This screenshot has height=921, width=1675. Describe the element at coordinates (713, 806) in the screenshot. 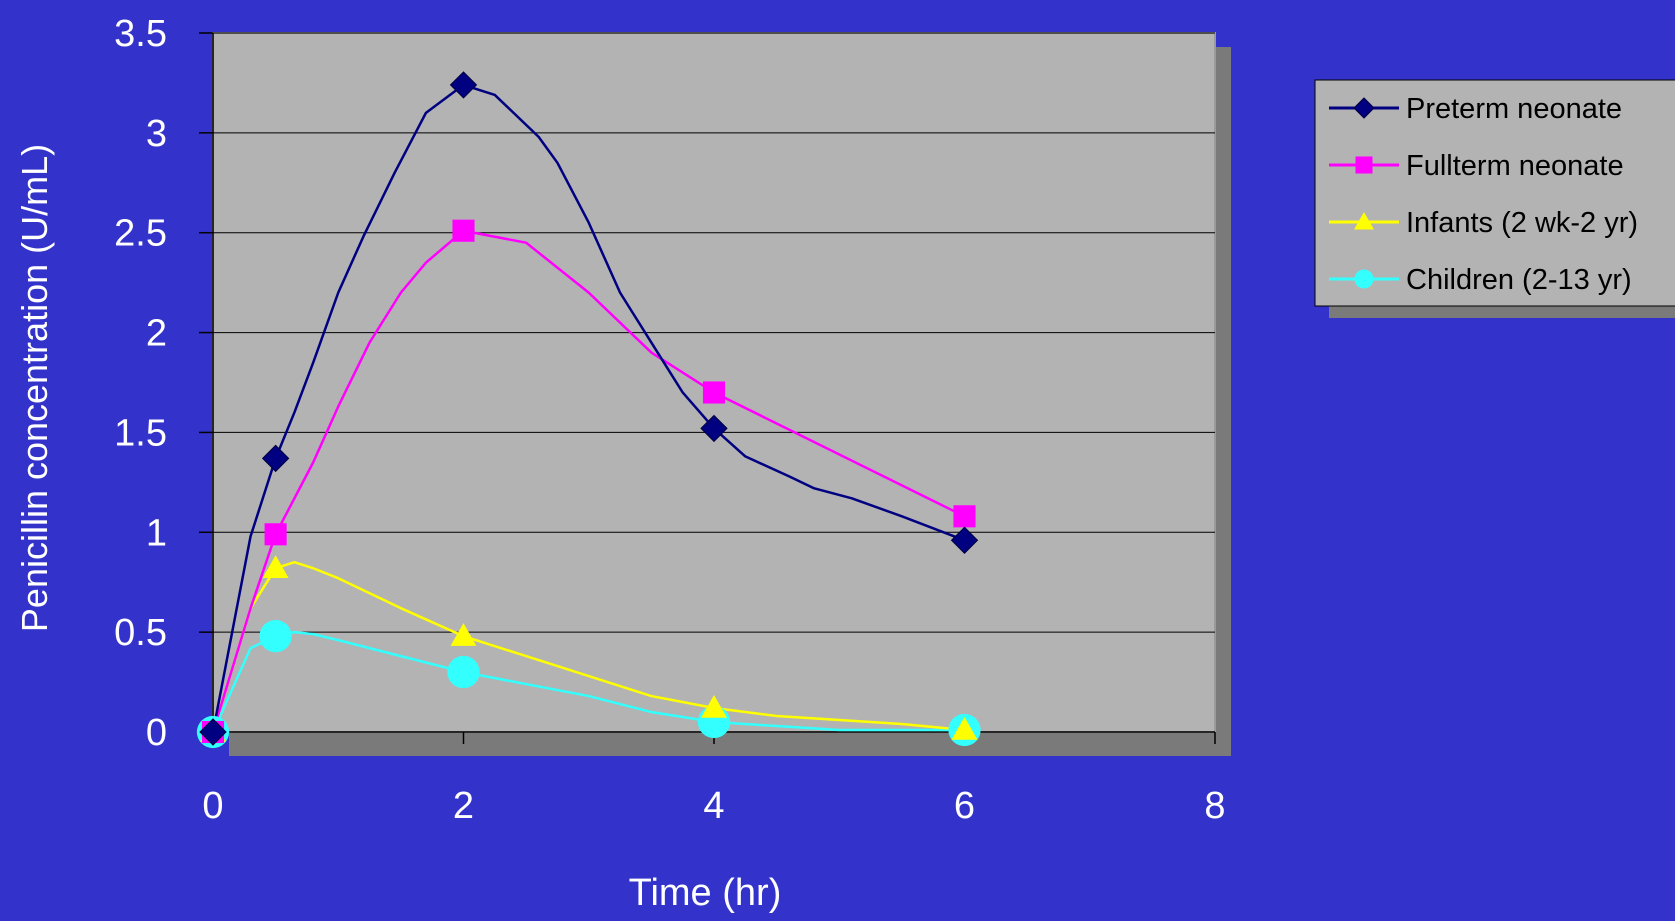

I see `x-tick-label: 4` at that location.